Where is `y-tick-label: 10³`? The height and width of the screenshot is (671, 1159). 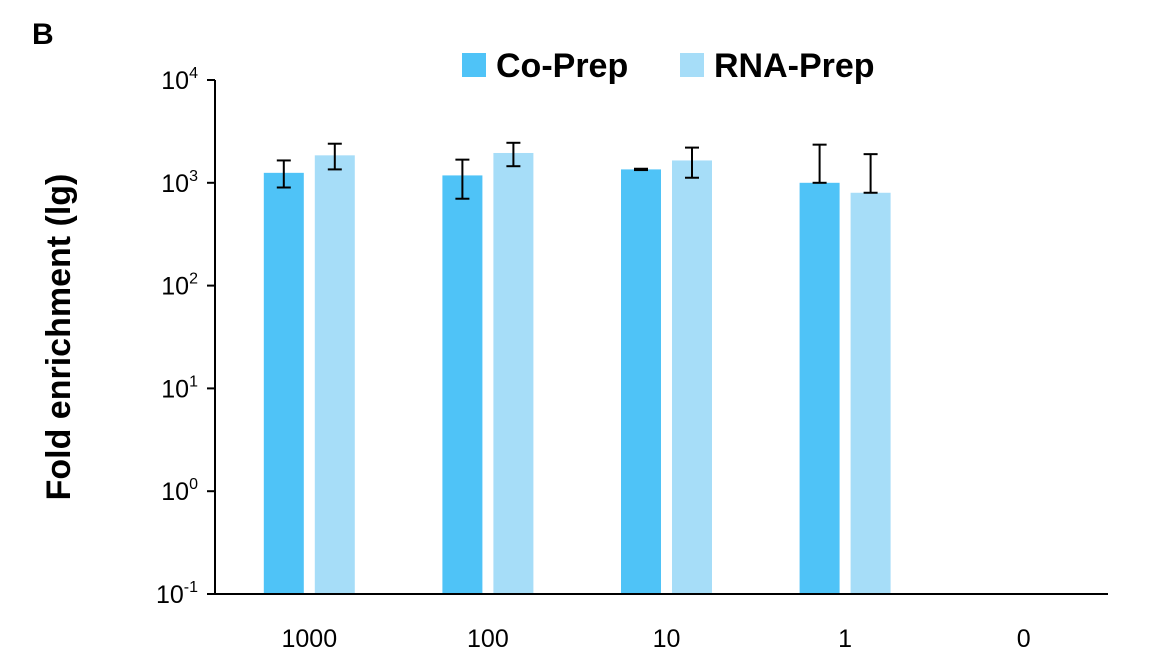
y-tick-label: 10³ is located at coordinates (179, 183).